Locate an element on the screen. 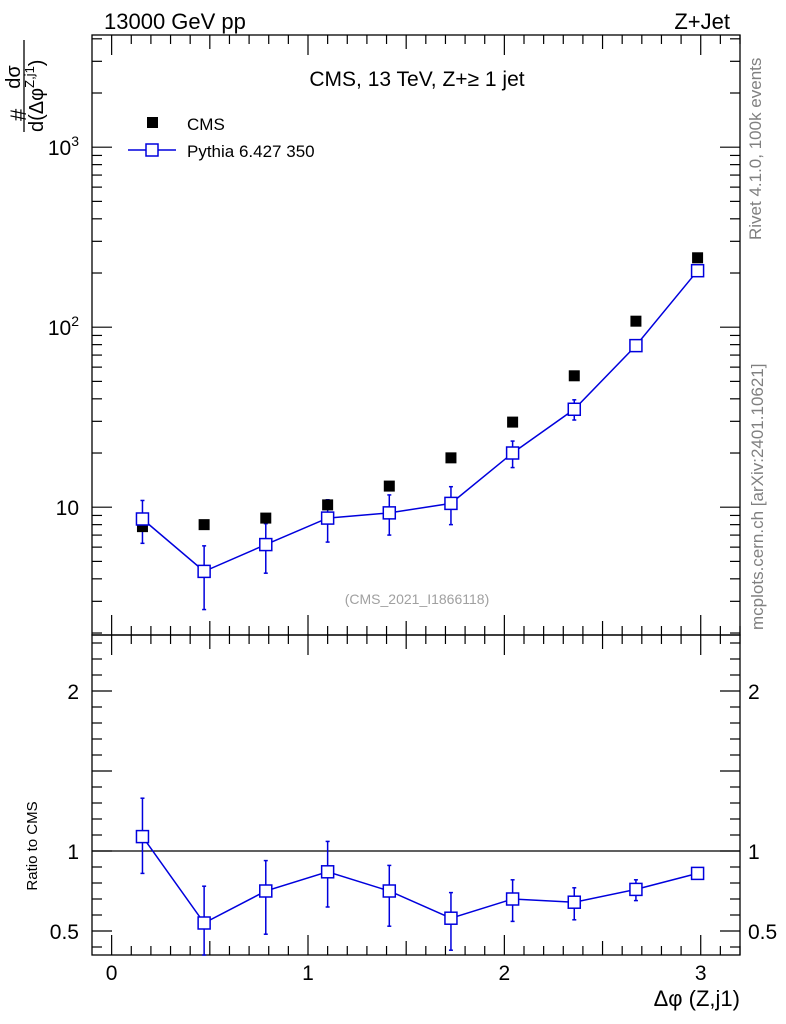  header-right-label: Z+Jet is located at coordinates (702, 21).